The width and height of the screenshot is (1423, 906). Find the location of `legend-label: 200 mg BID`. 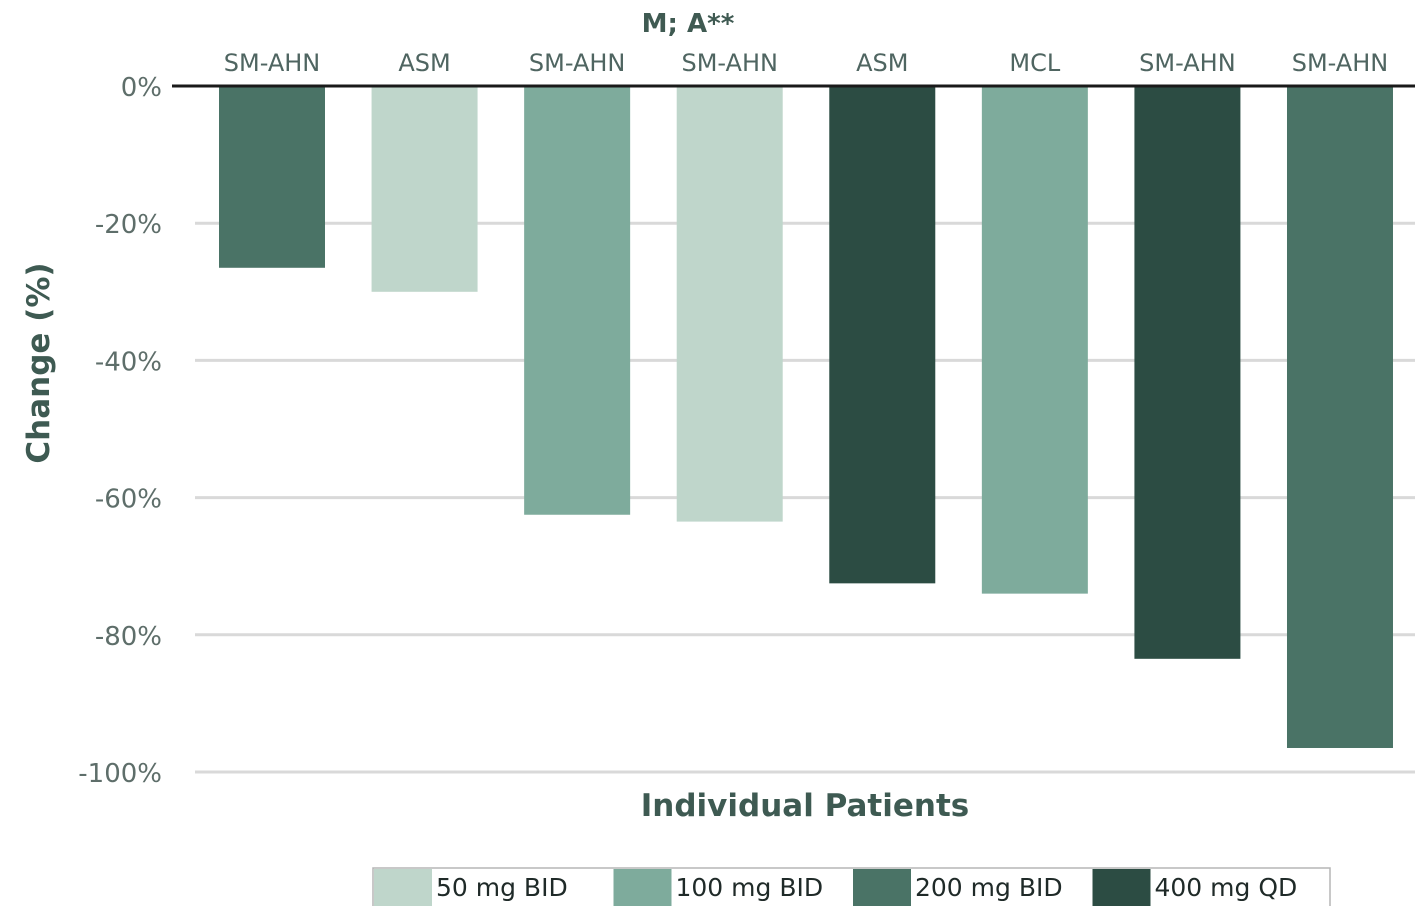

legend-label: 200 mg BID is located at coordinates (989, 887).